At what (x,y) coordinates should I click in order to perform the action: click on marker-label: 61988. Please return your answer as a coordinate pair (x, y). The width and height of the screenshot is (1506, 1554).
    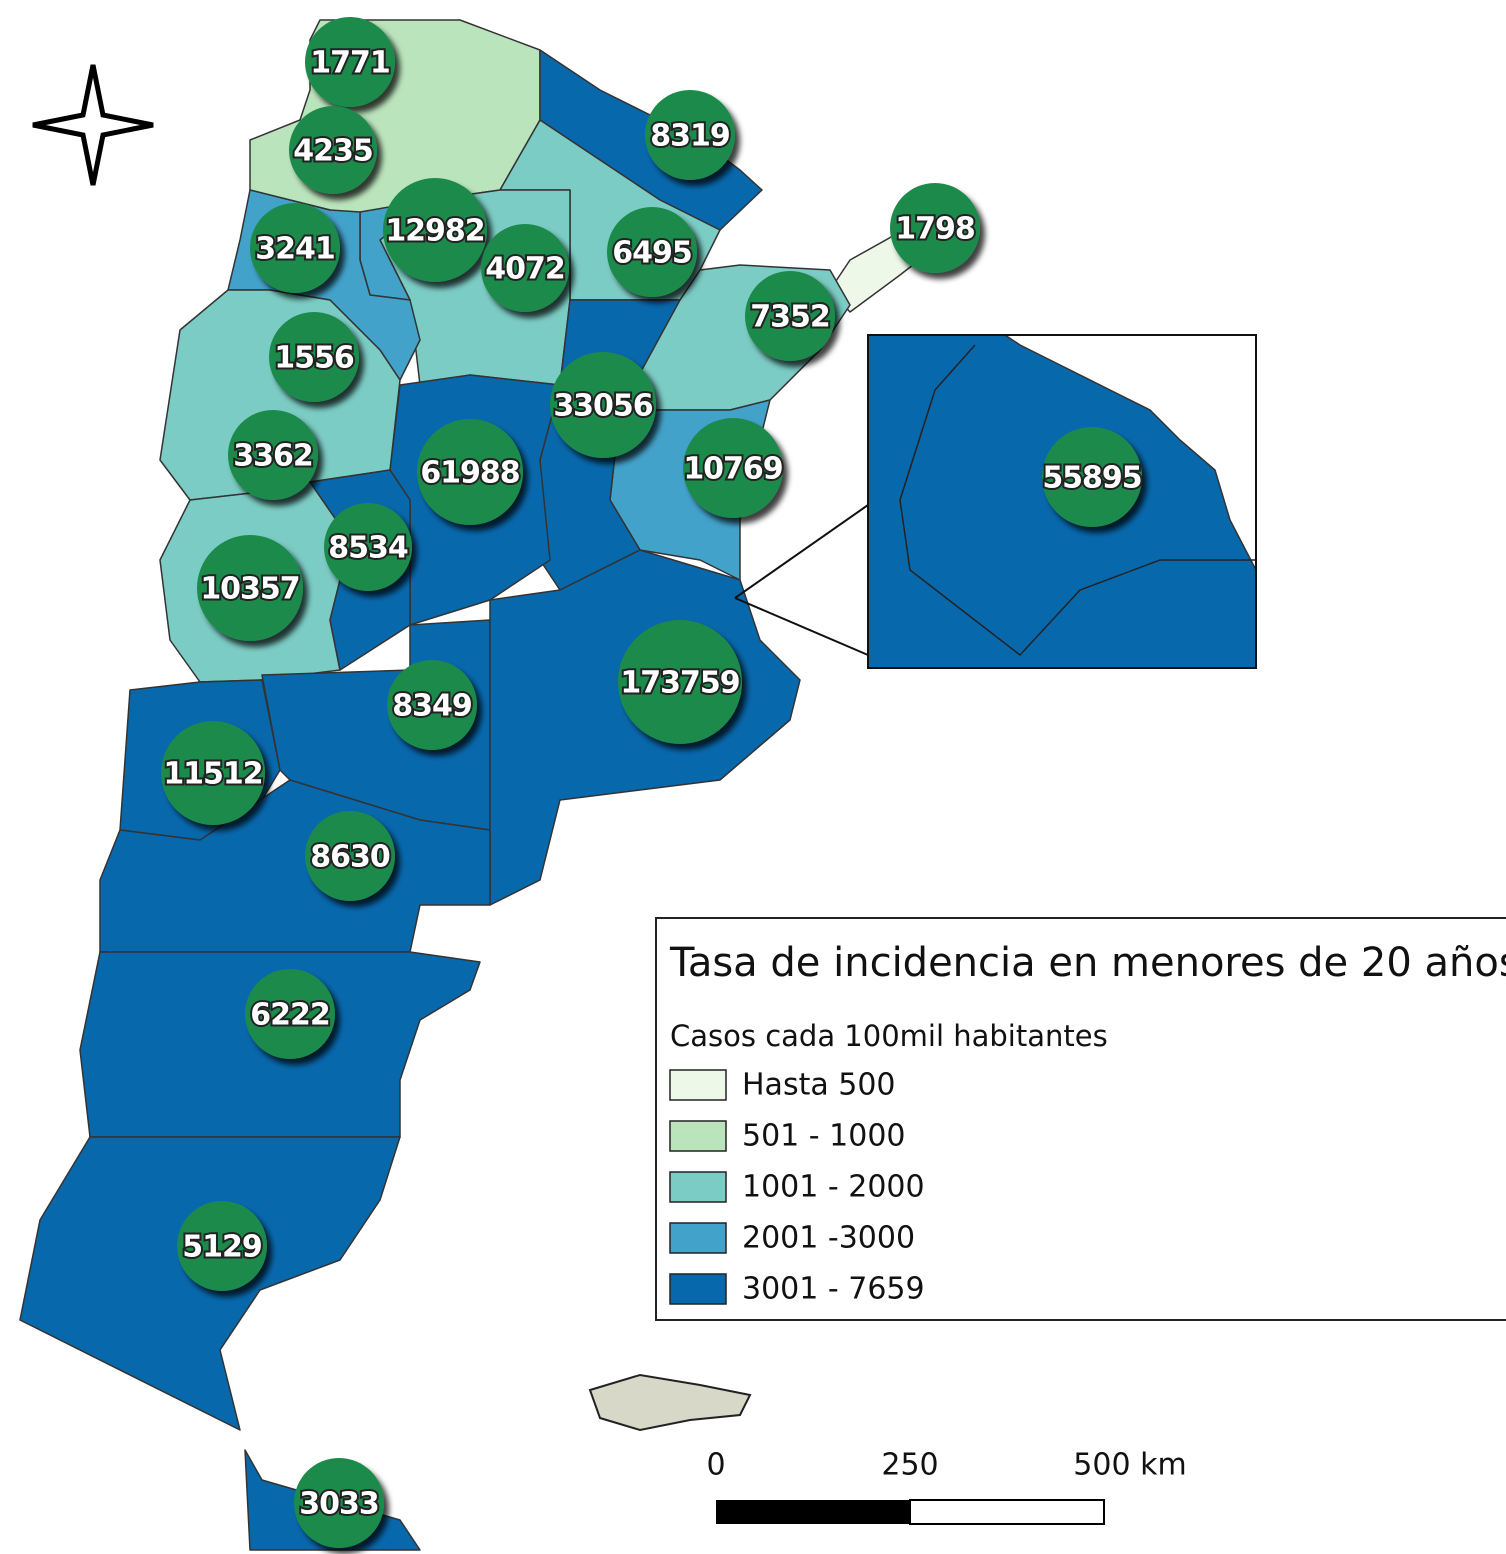
    Looking at the image, I should click on (469, 473).